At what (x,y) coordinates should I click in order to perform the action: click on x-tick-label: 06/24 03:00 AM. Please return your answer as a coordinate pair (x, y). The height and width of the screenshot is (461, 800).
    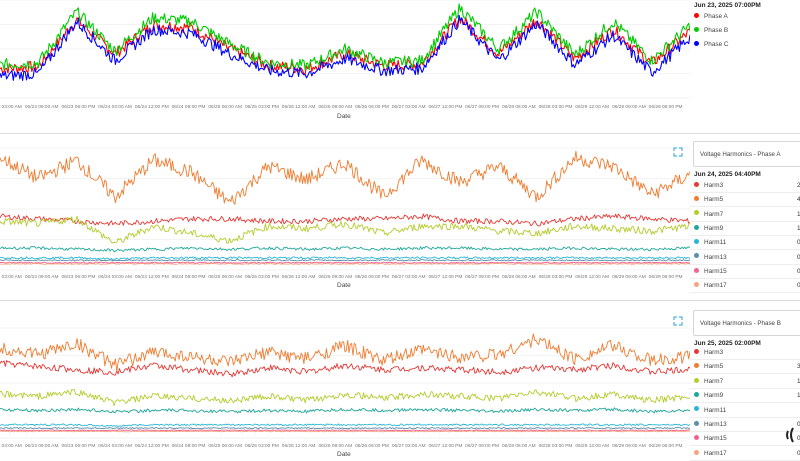
    Looking at the image, I should click on (115, 107).